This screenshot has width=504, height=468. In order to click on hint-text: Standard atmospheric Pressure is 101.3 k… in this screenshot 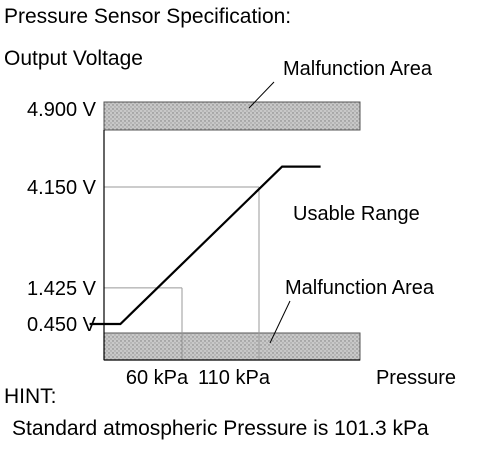, I will do `click(220, 428)`.